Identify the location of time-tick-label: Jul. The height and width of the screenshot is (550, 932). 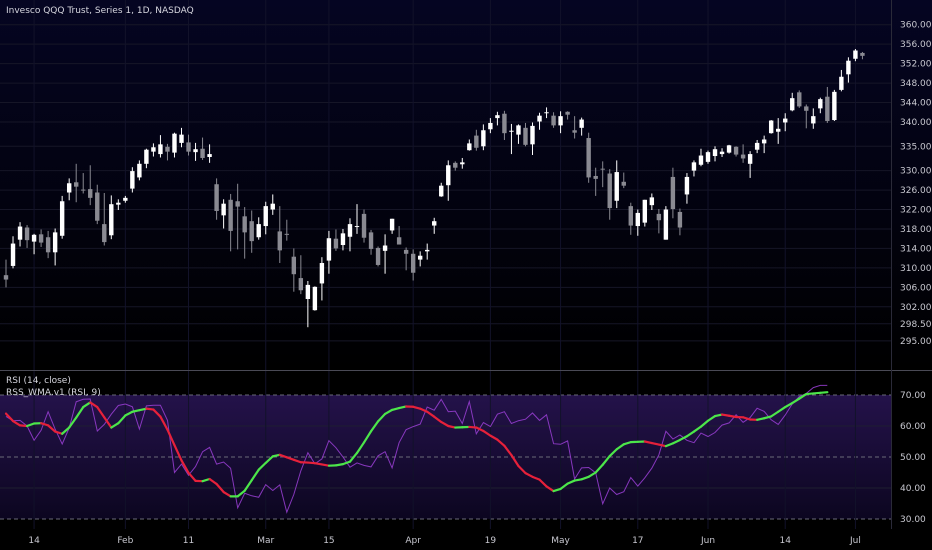
(855, 541).